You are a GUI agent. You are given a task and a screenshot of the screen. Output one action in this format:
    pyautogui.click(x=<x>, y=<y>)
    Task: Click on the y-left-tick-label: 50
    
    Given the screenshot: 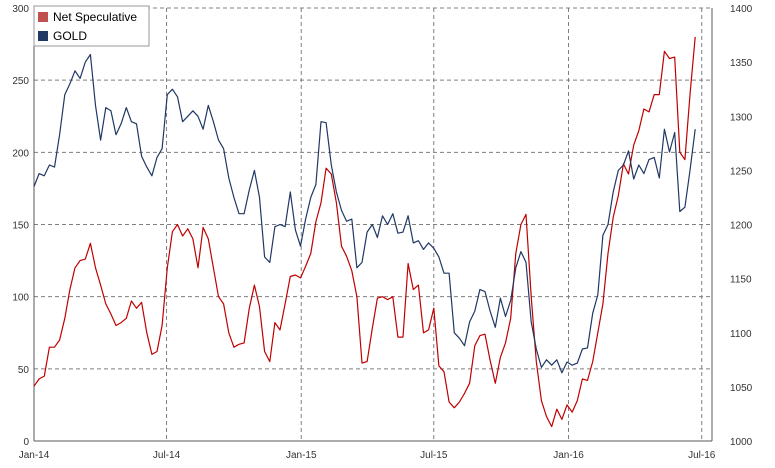 What is the action you would take?
    pyautogui.click(x=24, y=370)
    